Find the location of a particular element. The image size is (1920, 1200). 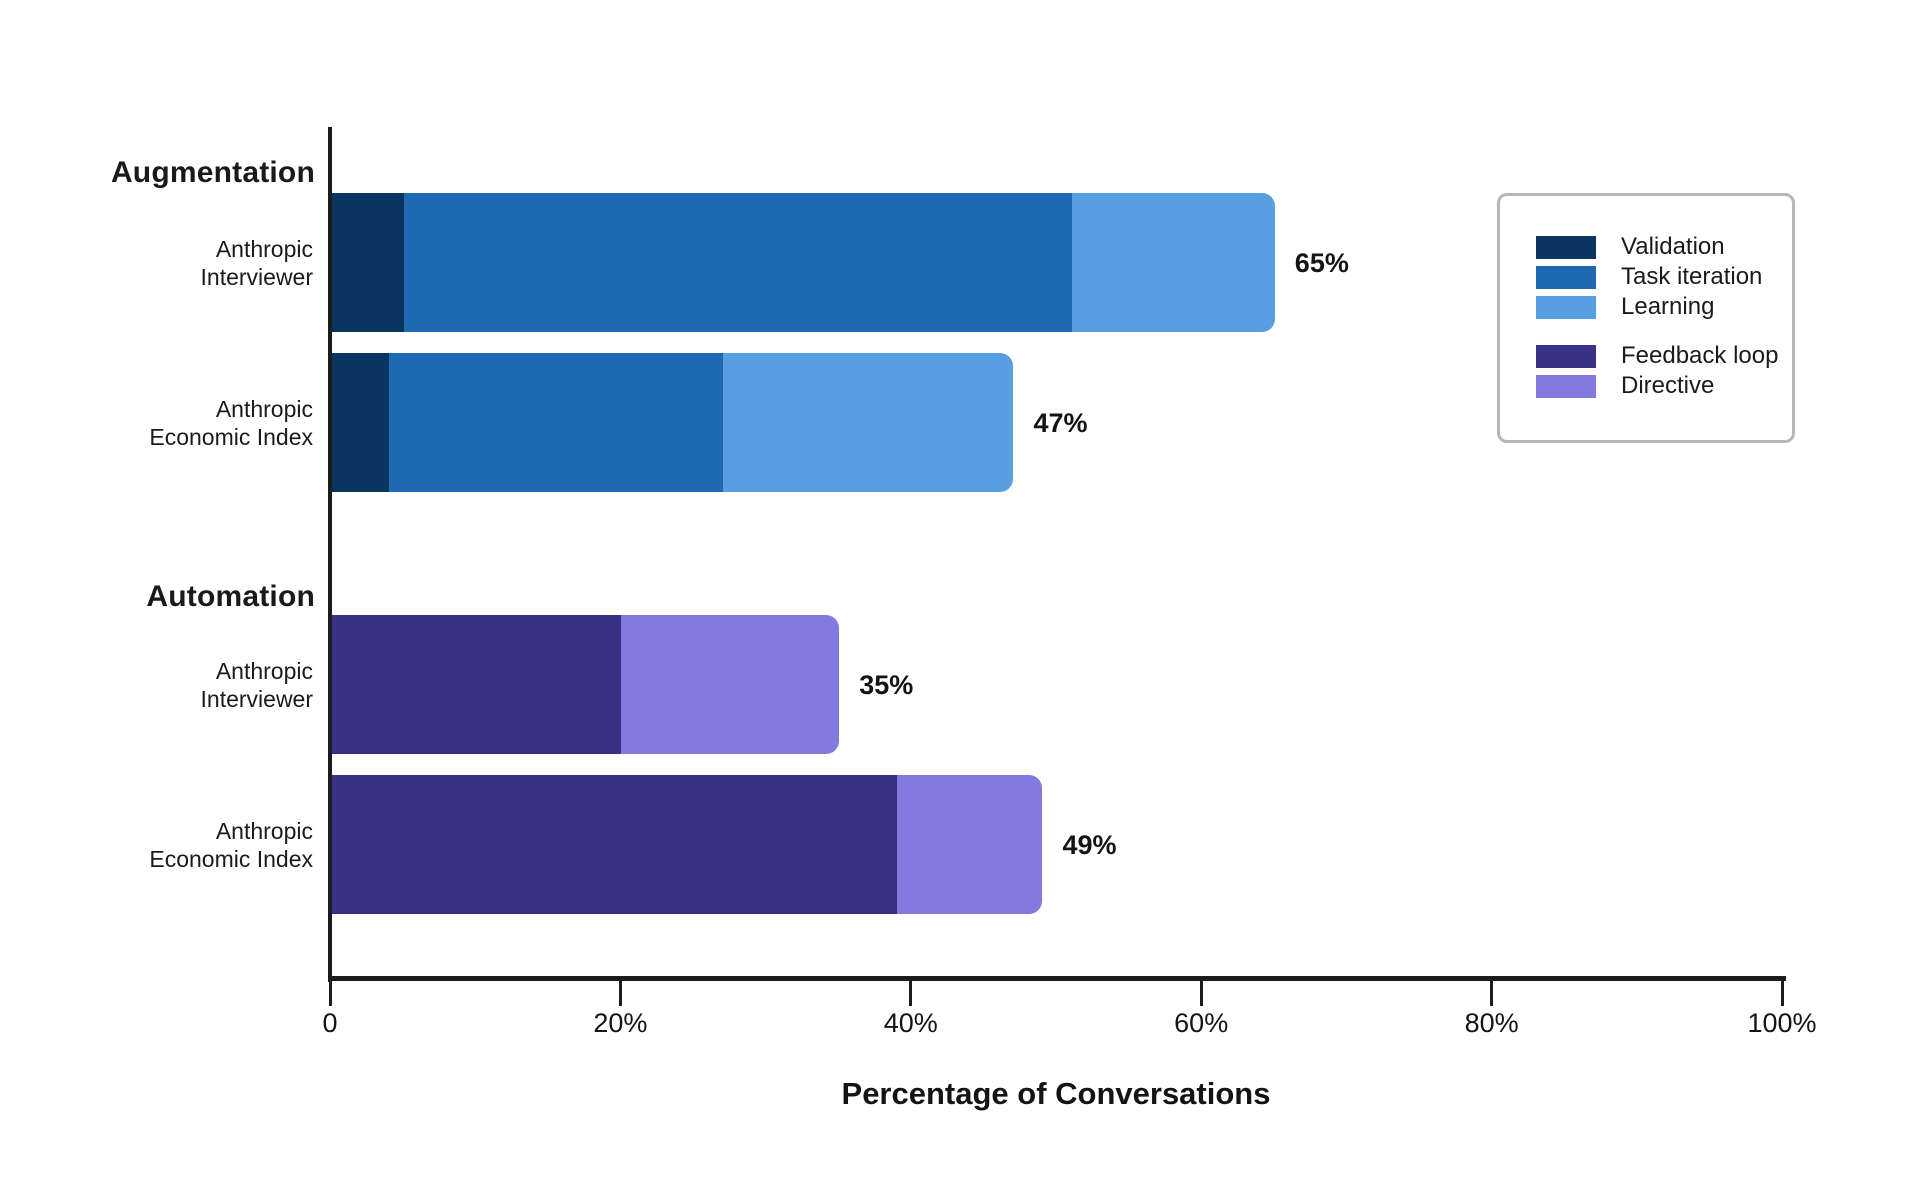

bar-augmentation-anthropic-economic-index is located at coordinates (672, 422).